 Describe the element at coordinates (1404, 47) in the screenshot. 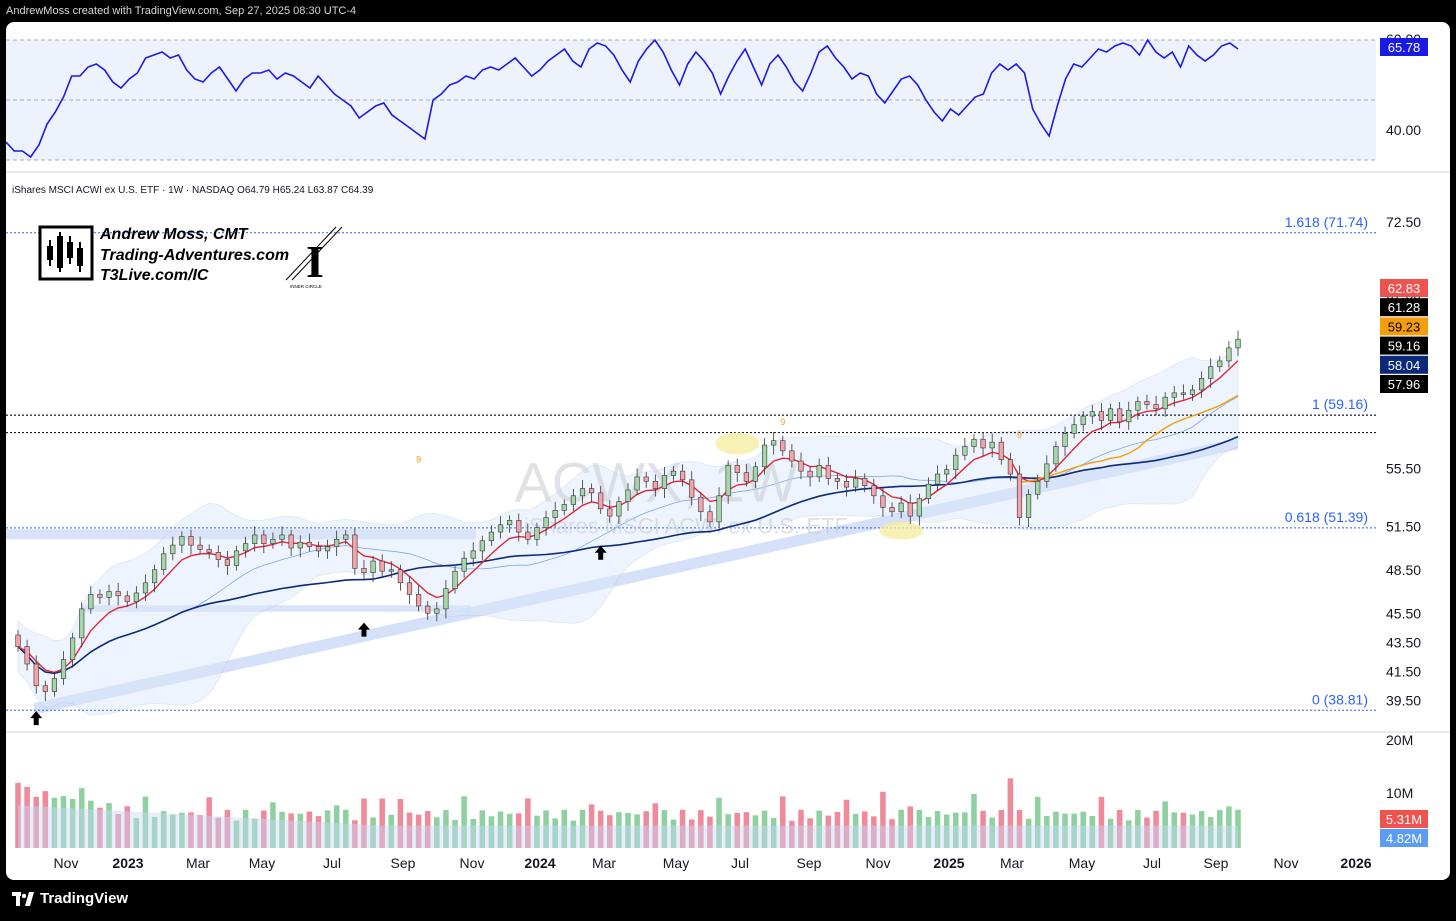

I see `rsi-value-badge` at that location.